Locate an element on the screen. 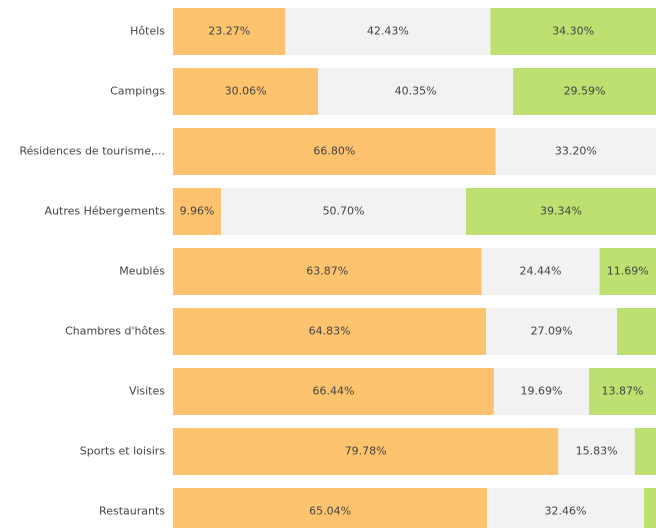 The height and width of the screenshot is (528, 656). data-label: 40.35% is located at coordinates (416, 91).